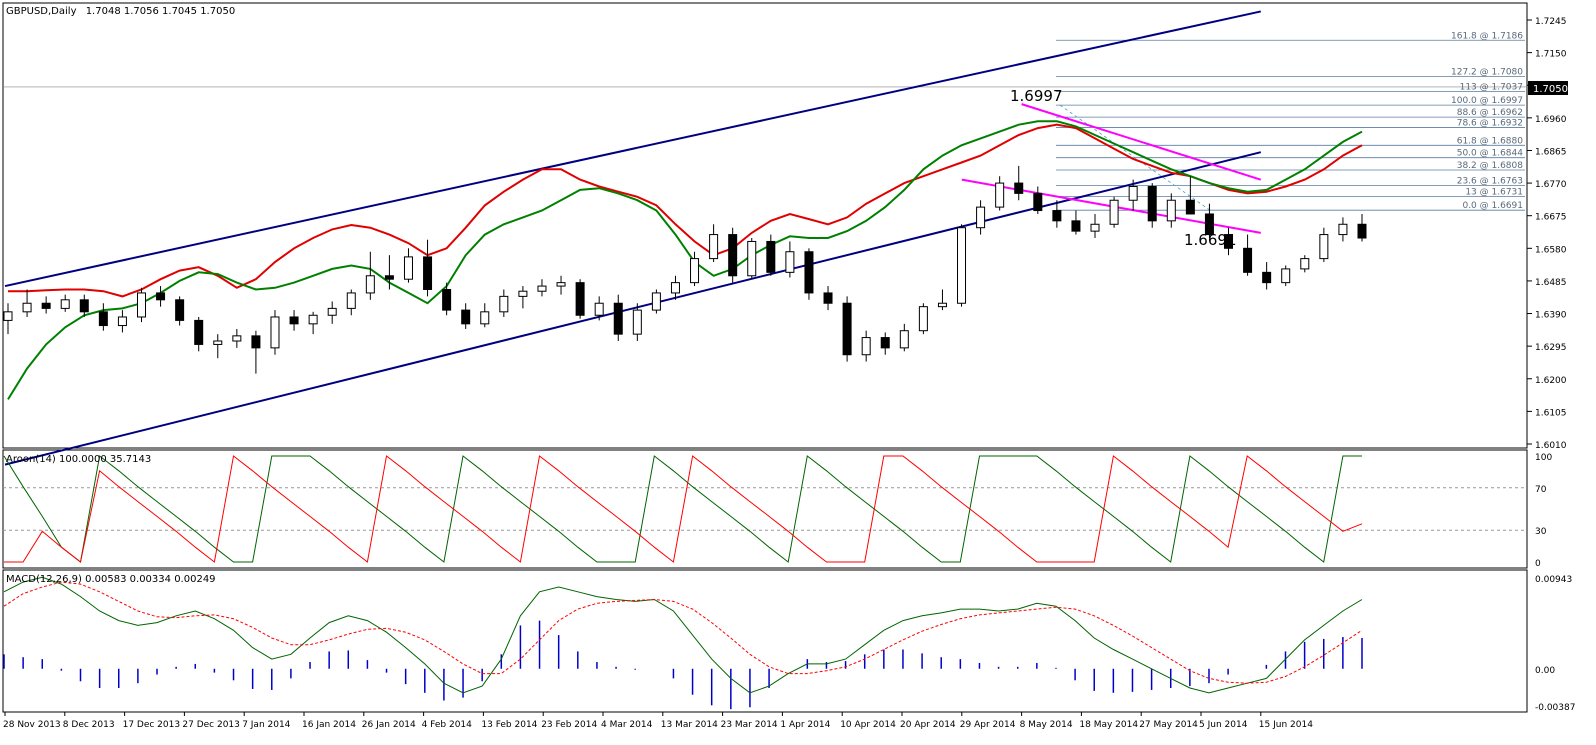  I want to click on fib-level-label: 113 @ 1.7037, so click(1491, 87).